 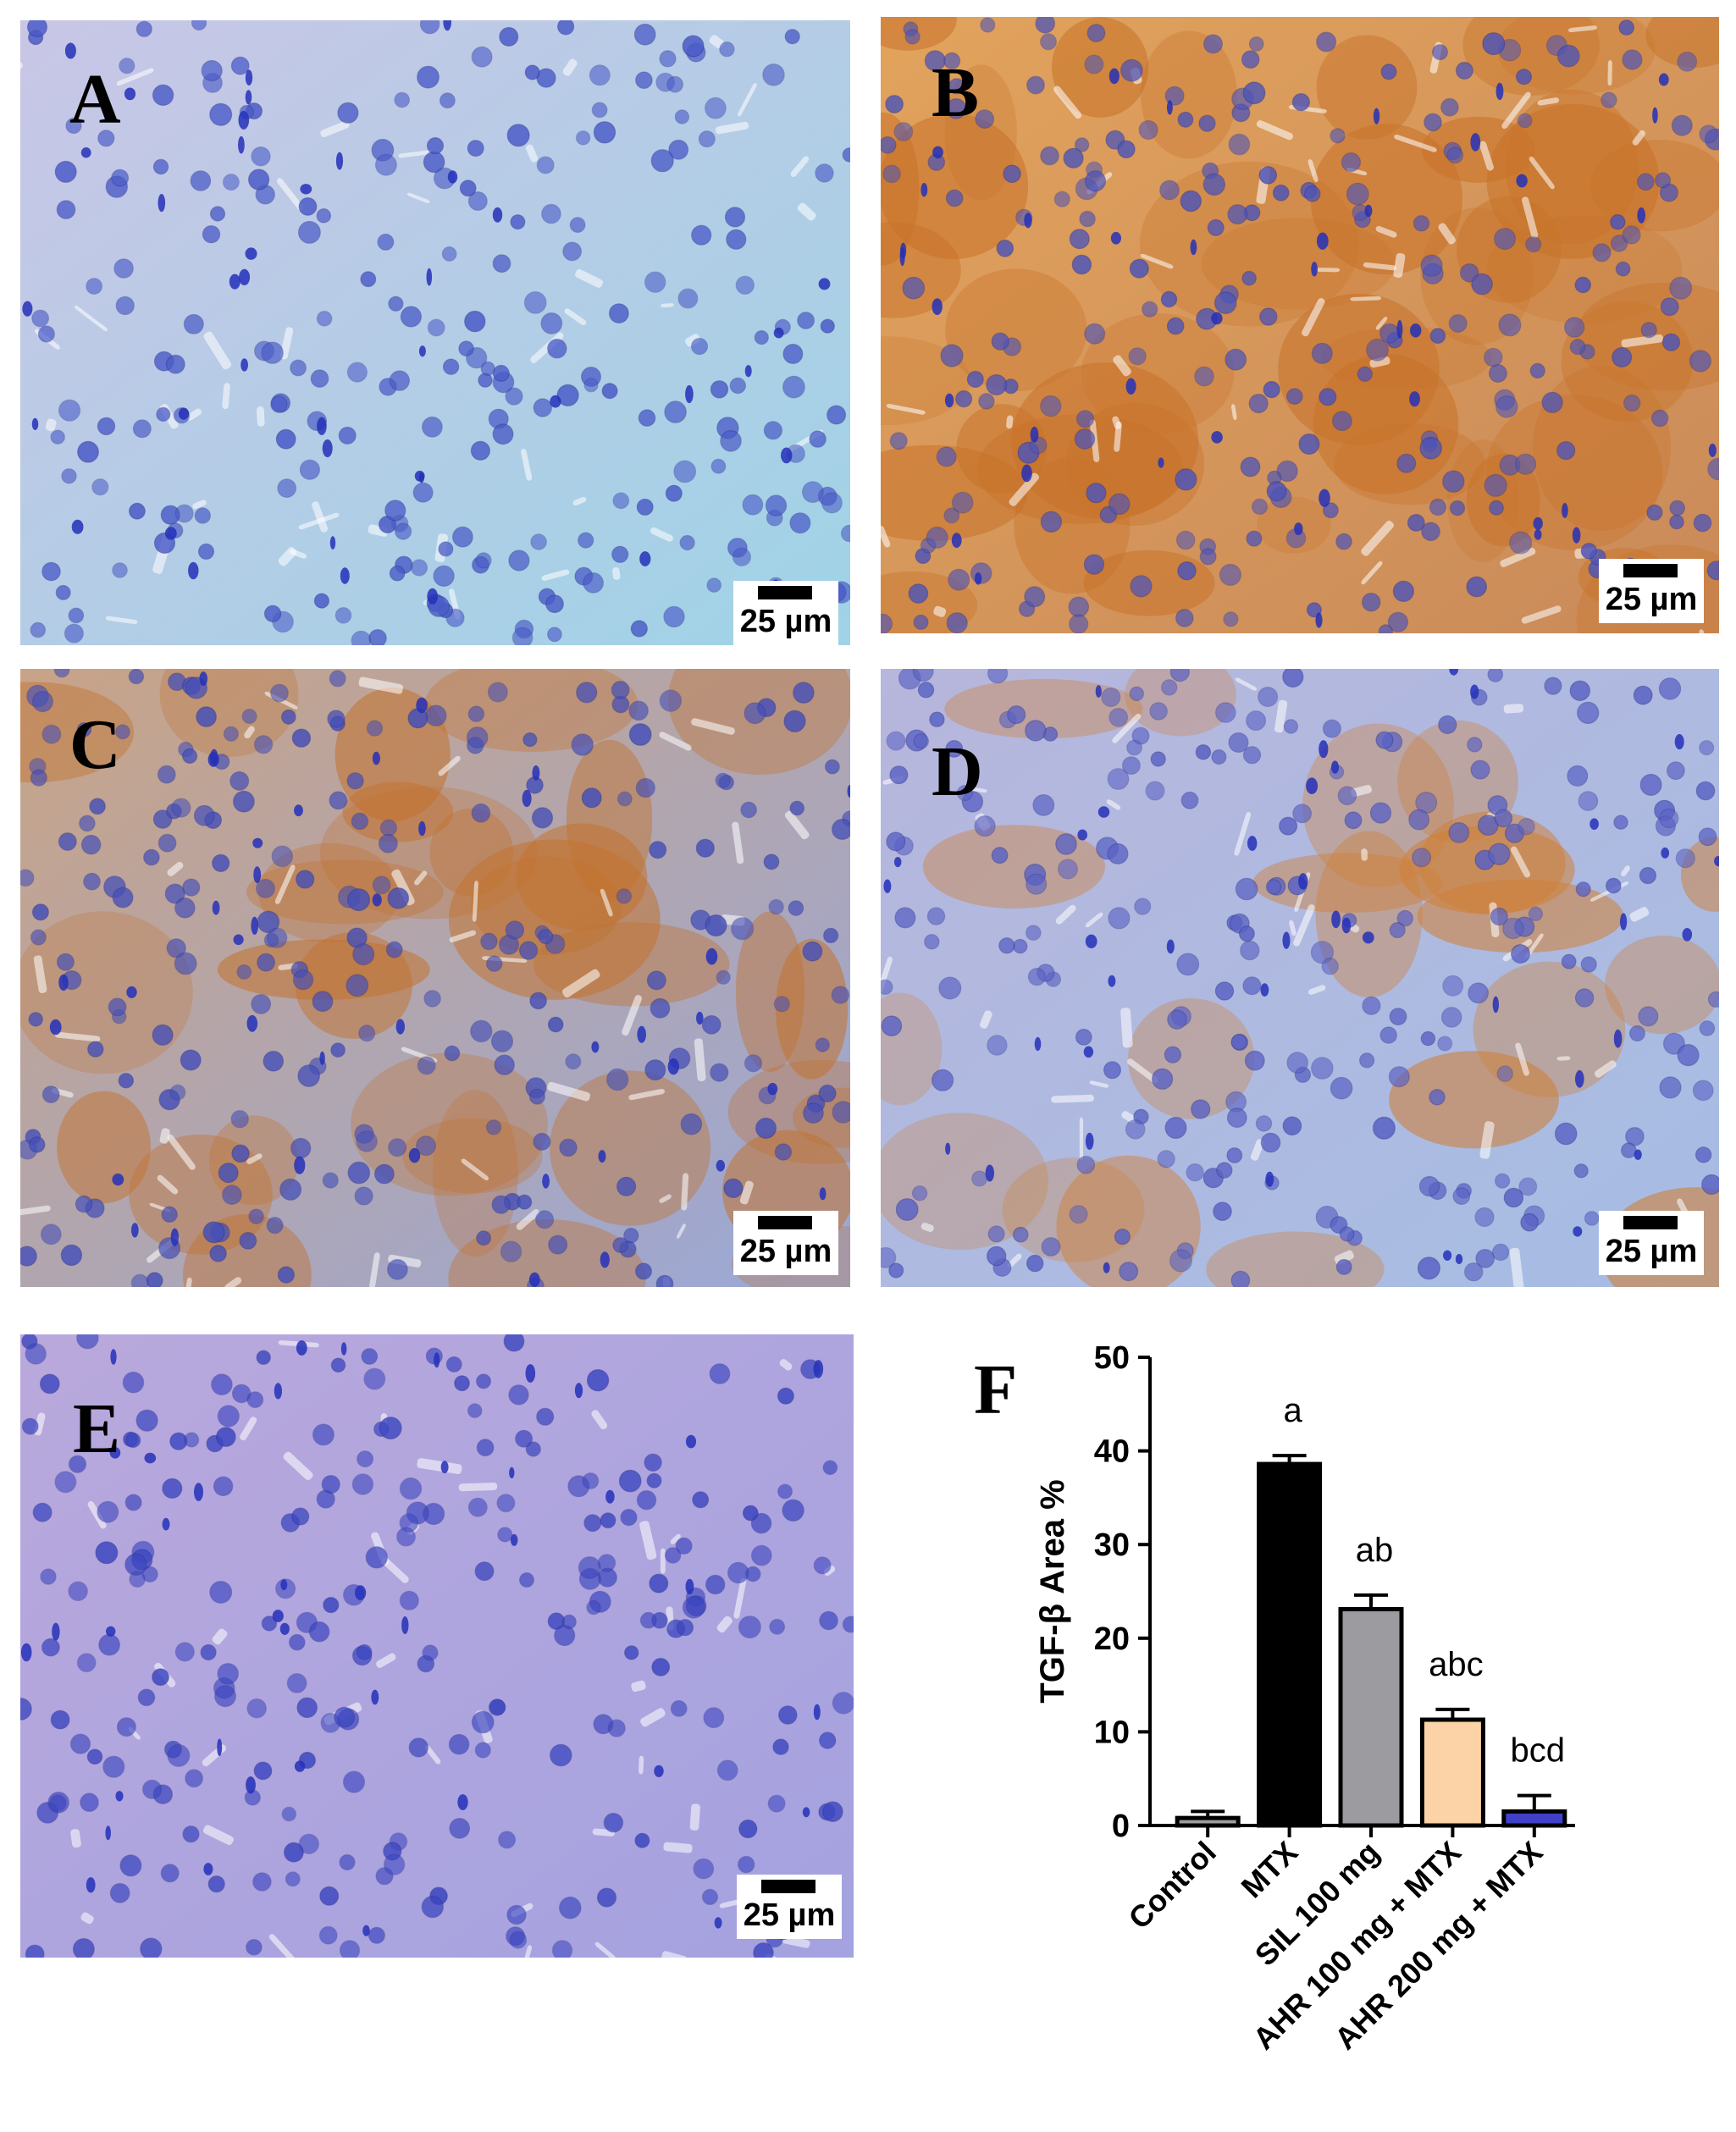 I want to click on panel-label: C, so click(x=95, y=745).